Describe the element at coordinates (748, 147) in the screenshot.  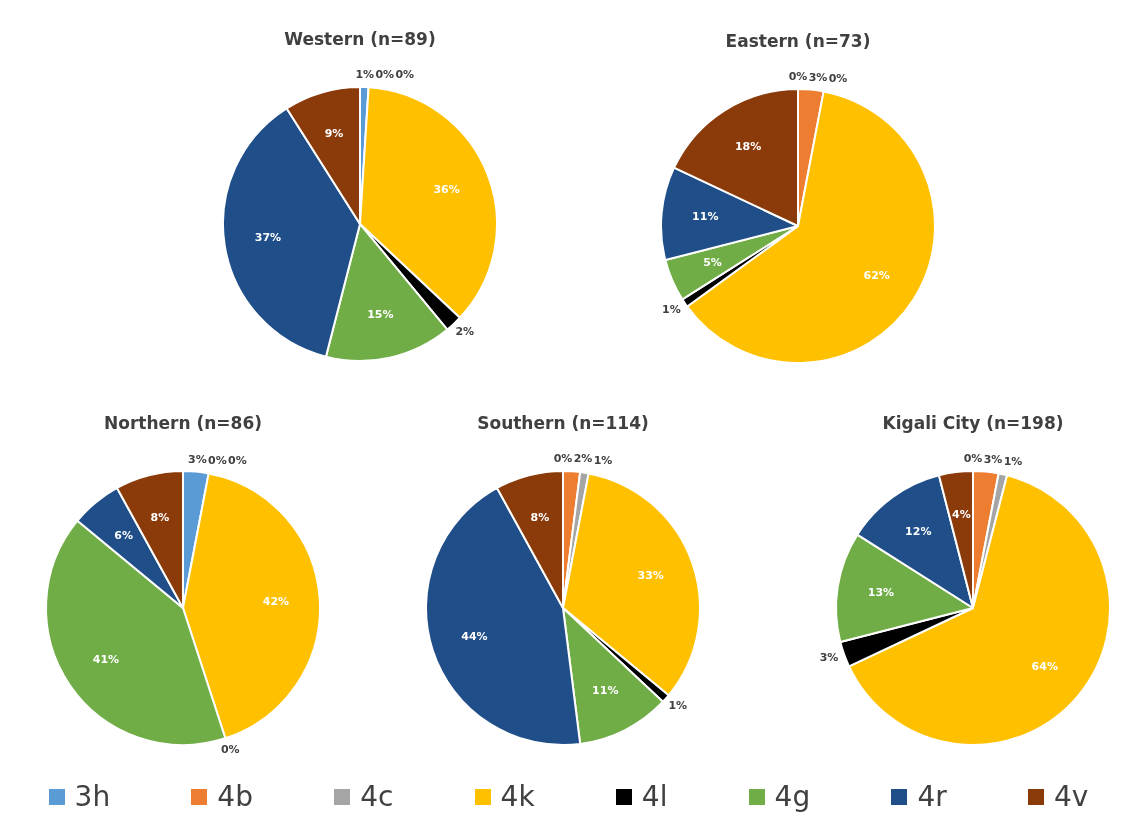
I see `data-label: 18%` at that location.